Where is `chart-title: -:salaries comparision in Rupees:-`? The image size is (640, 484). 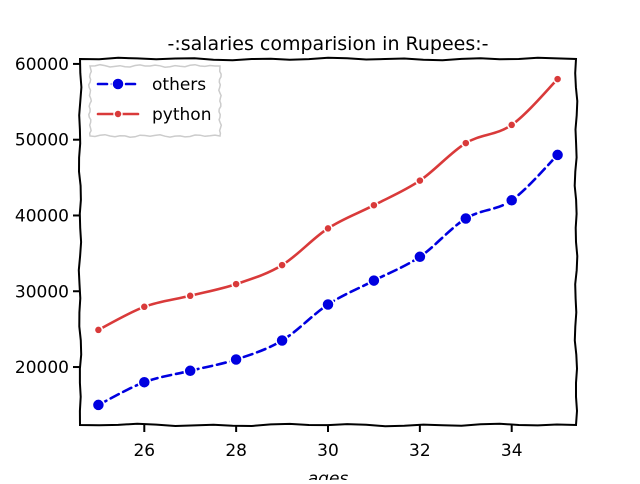 chart-title: -:salaries comparision in Rupees:- is located at coordinates (327, 44).